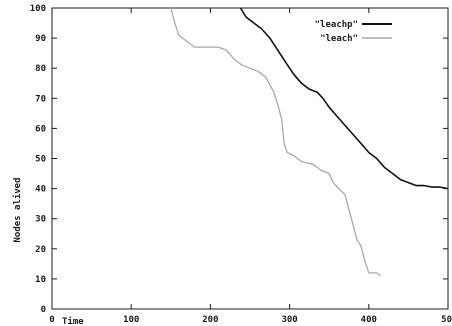  What do you see at coordinates (336, 25) in the screenshot?
I see `legend-label-leachp: "leachp"` at bounding box center [336, 25].